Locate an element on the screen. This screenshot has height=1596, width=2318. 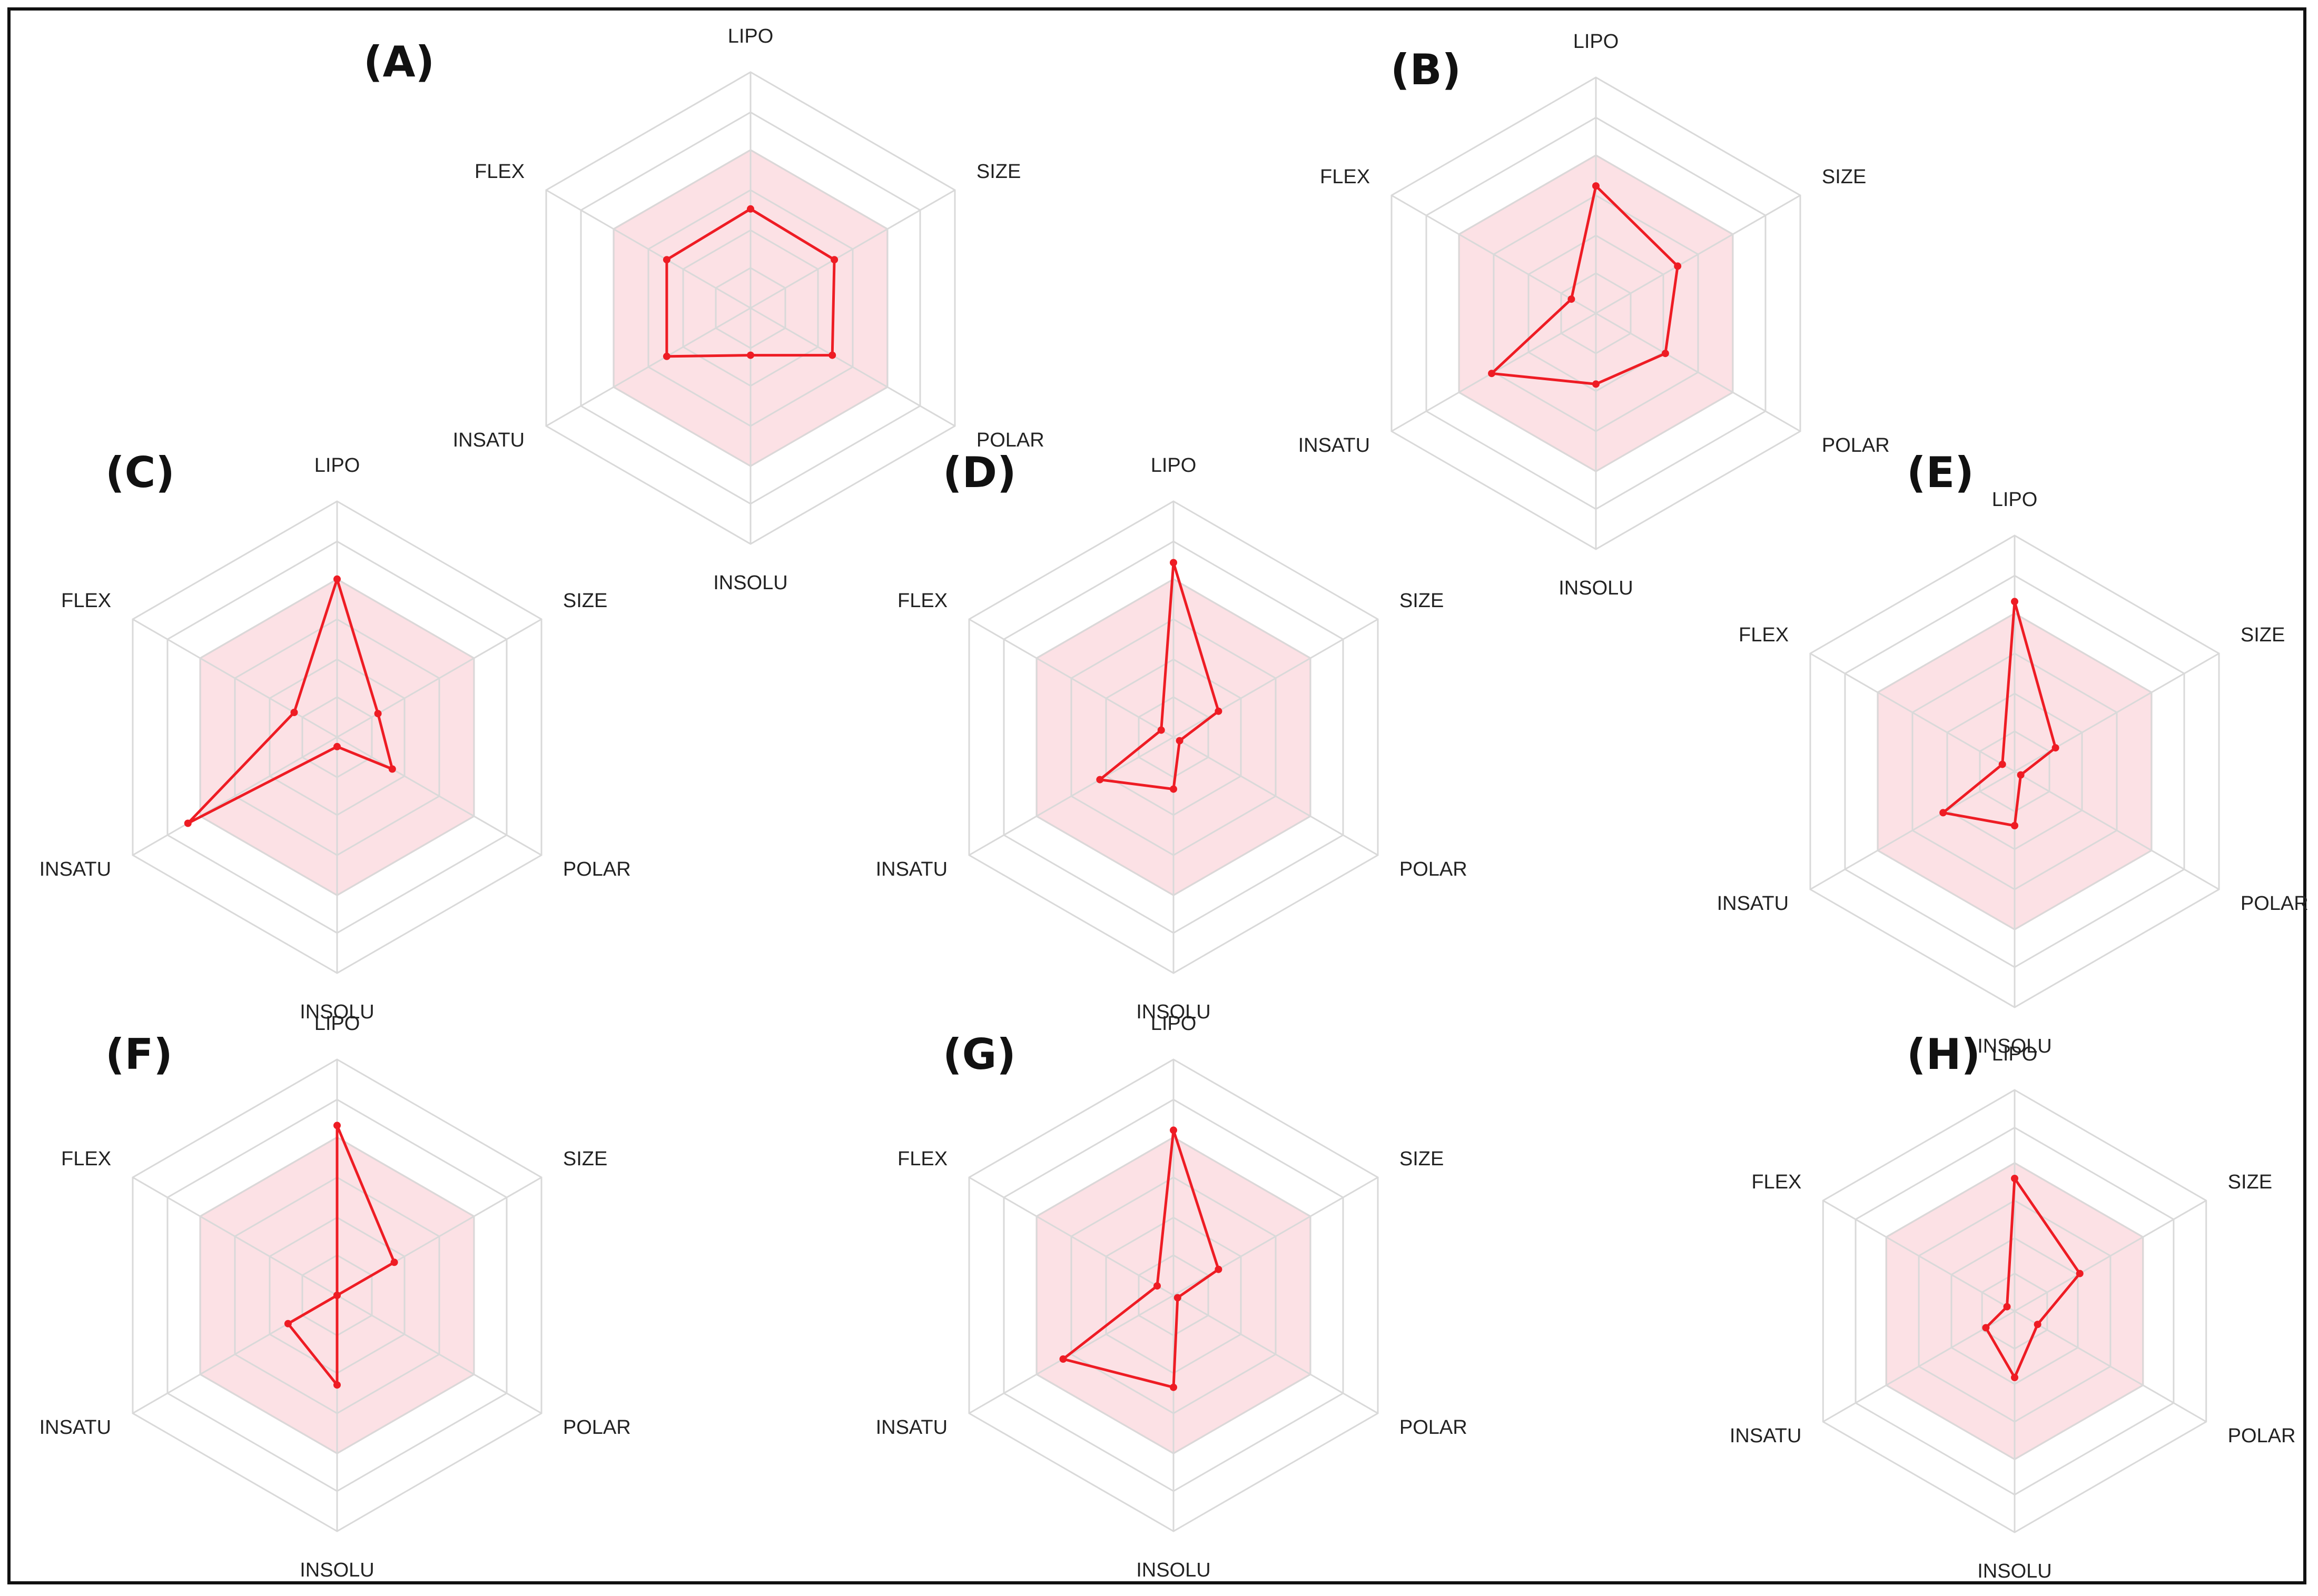
panel-letter: (E) is located at coordinates (1940, 472).